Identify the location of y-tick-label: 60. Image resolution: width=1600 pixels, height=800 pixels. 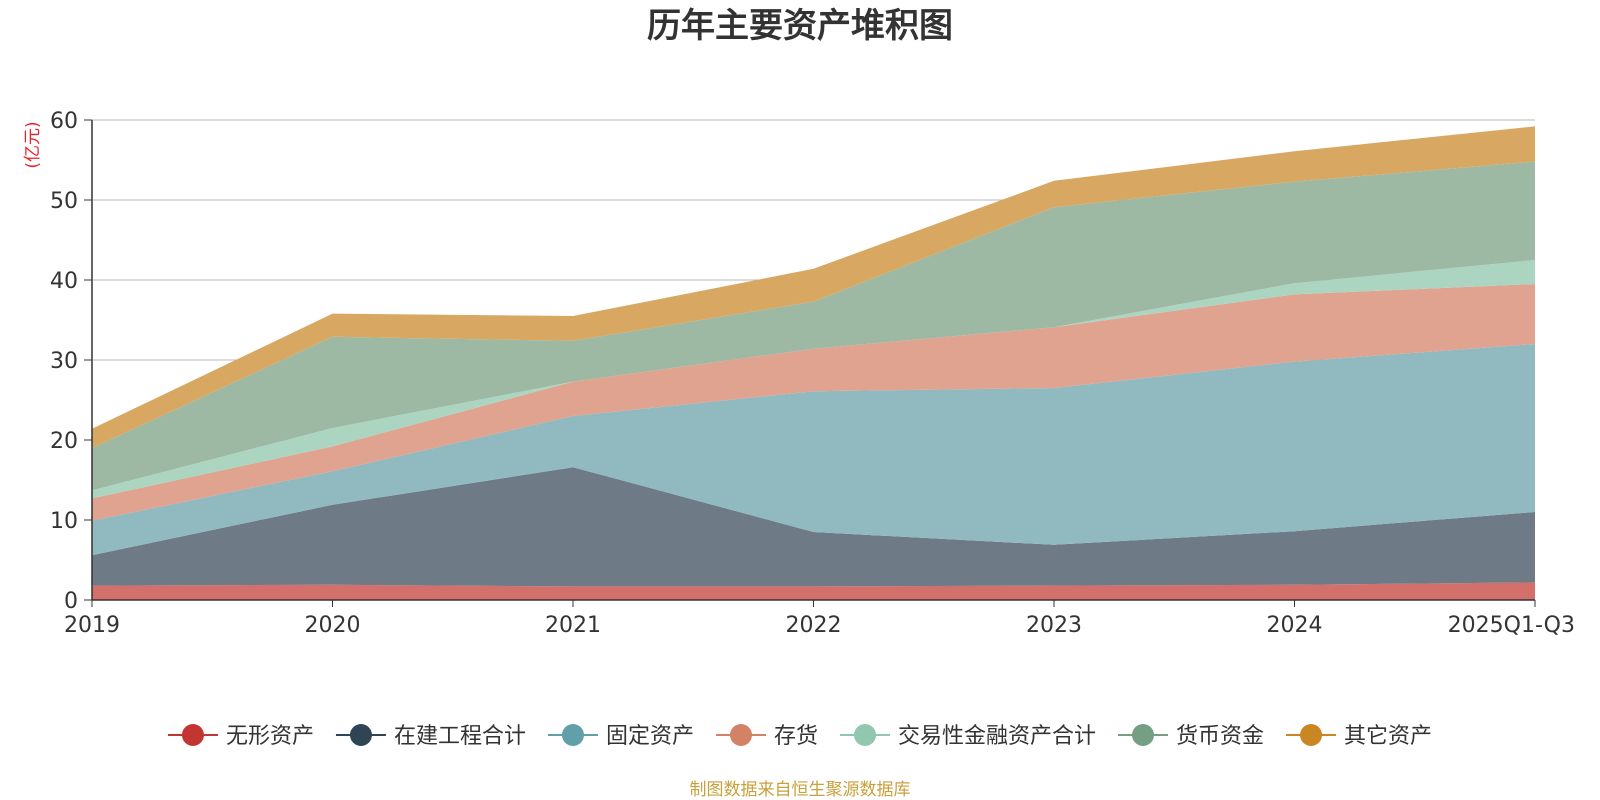
(64, 121).